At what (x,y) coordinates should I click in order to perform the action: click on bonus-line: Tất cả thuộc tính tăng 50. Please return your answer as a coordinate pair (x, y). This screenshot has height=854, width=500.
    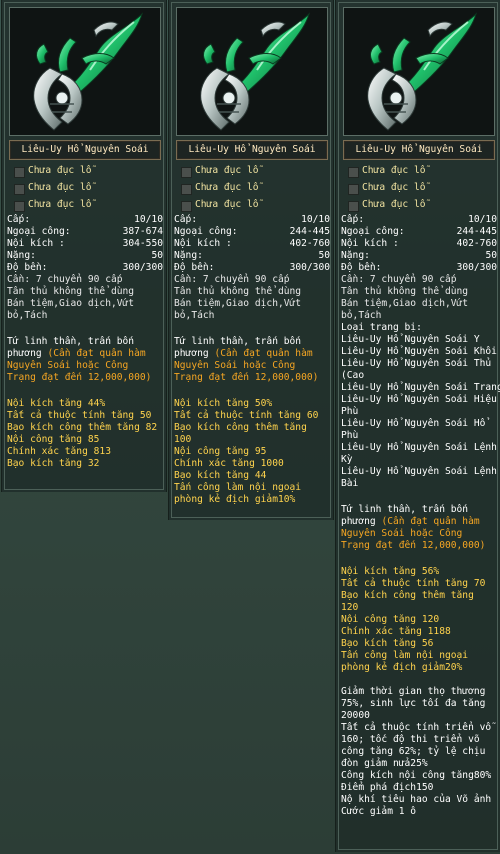
    Looking at the image, I should click on (79, 415).